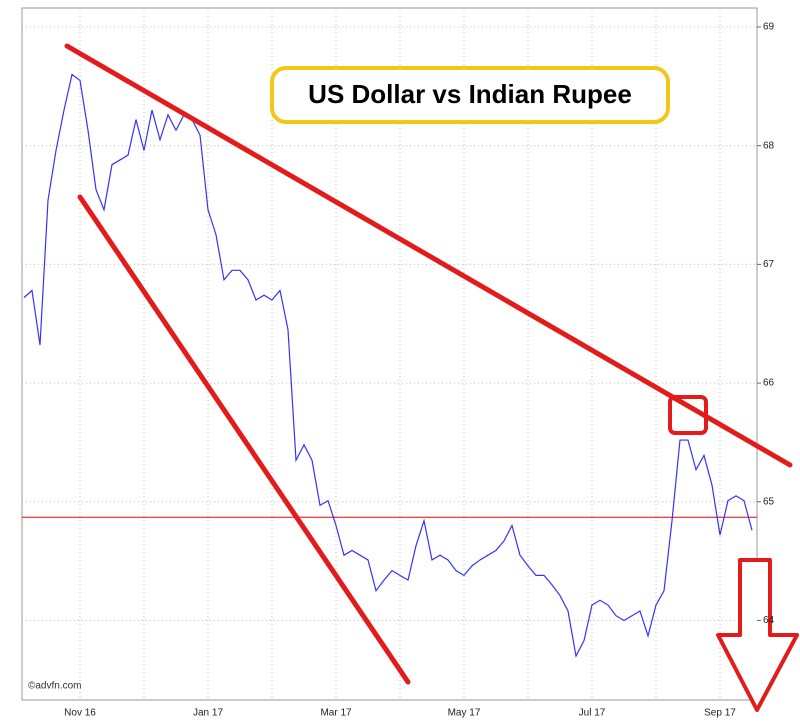  Describe the element at coordinates (757, 635) in the screenshot. I see `down-arrow` at that location.